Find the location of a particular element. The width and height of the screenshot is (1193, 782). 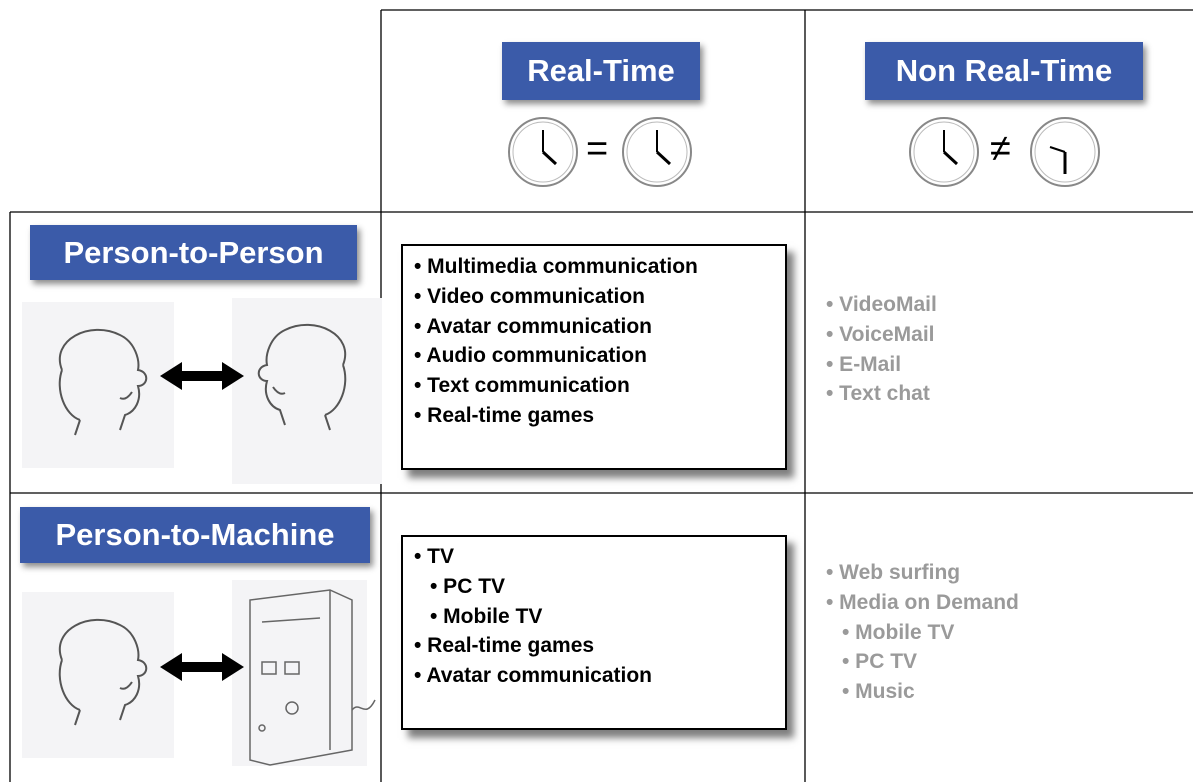

clock-icons is located at coordinates (804, 152).